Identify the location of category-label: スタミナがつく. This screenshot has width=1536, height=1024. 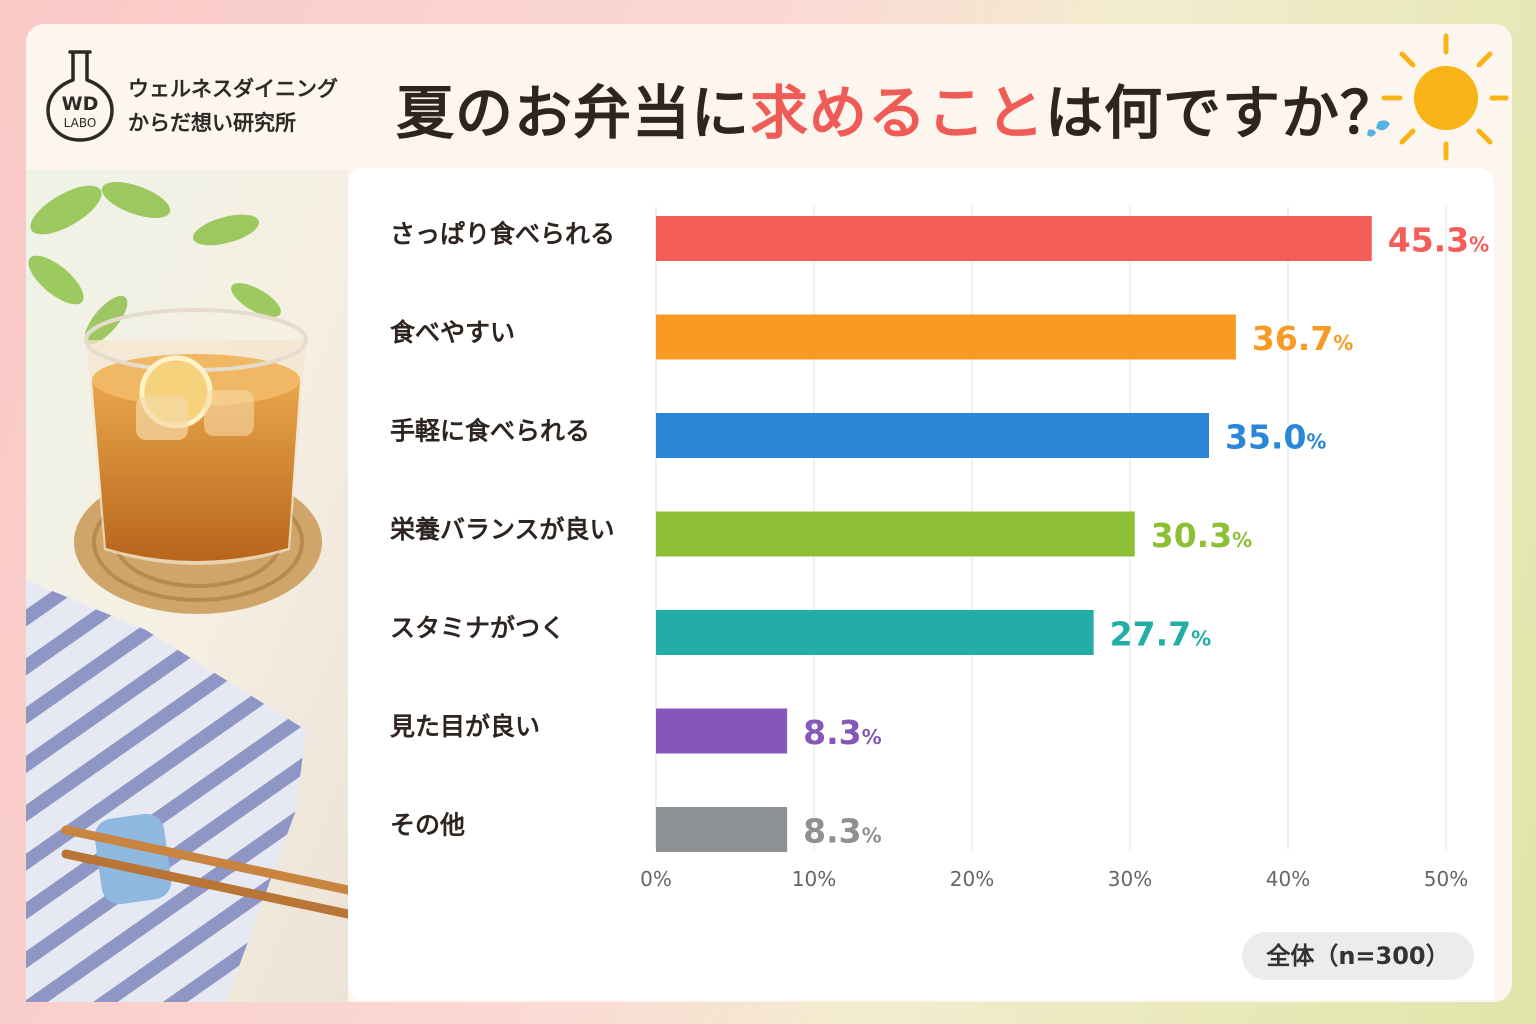
(477, 628).